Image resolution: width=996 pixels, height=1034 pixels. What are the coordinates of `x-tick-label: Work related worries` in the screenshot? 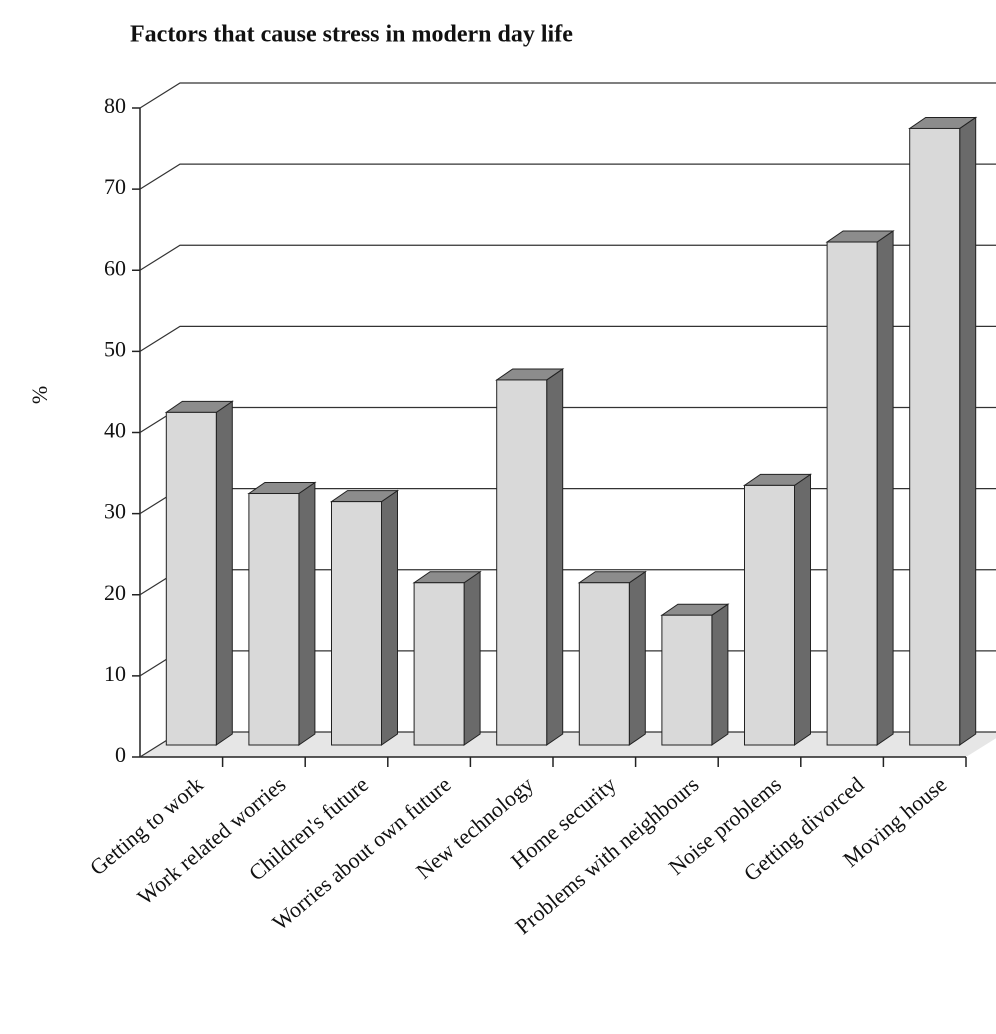 It's located at (211, 841).